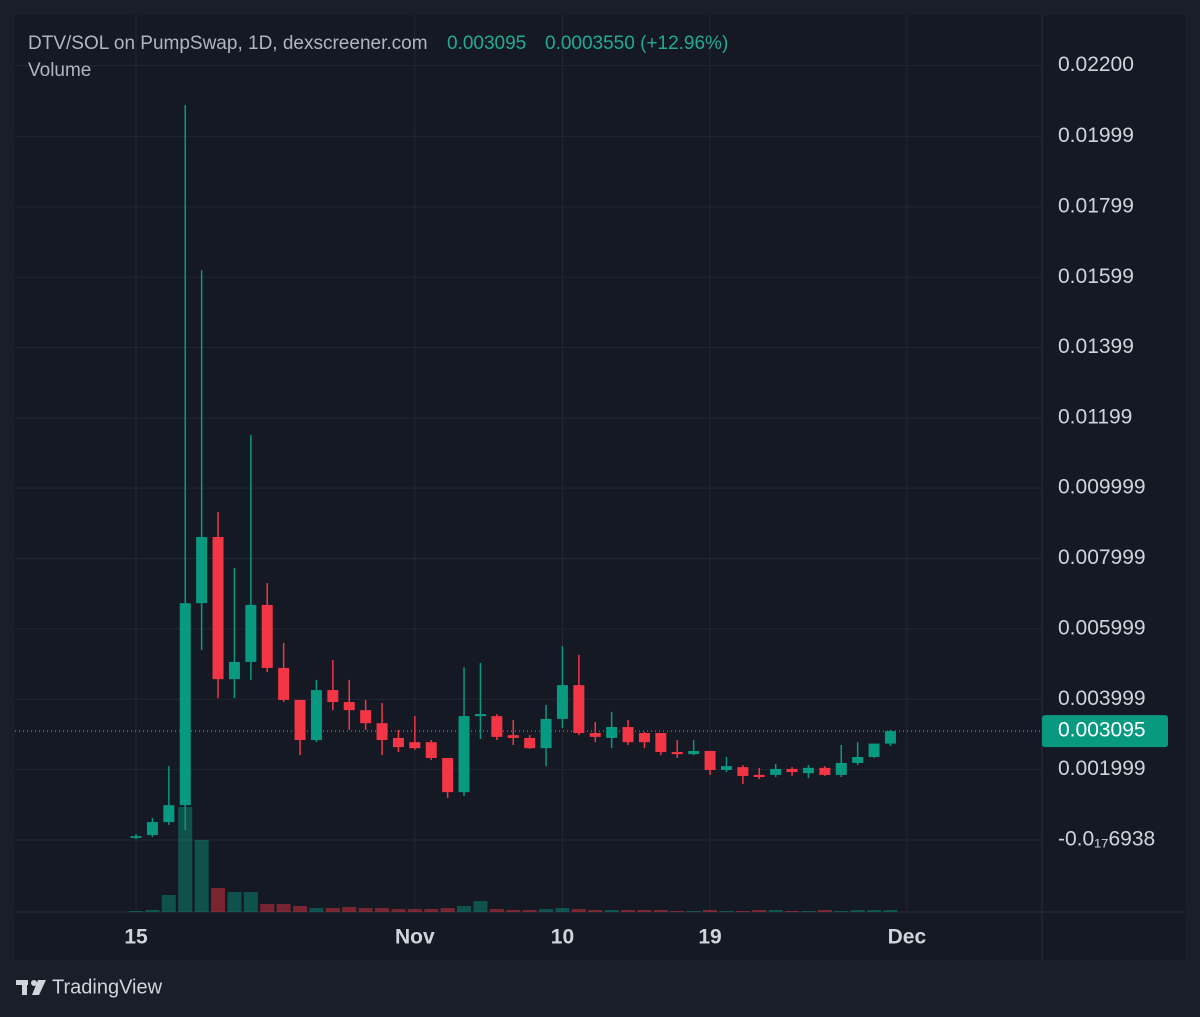 This screenshot has width=1200, height=1017. What do you see at coordinates (709, 937) in the screenshot?
I see `x-tick-label: 19` at bounding box center [709, 937].